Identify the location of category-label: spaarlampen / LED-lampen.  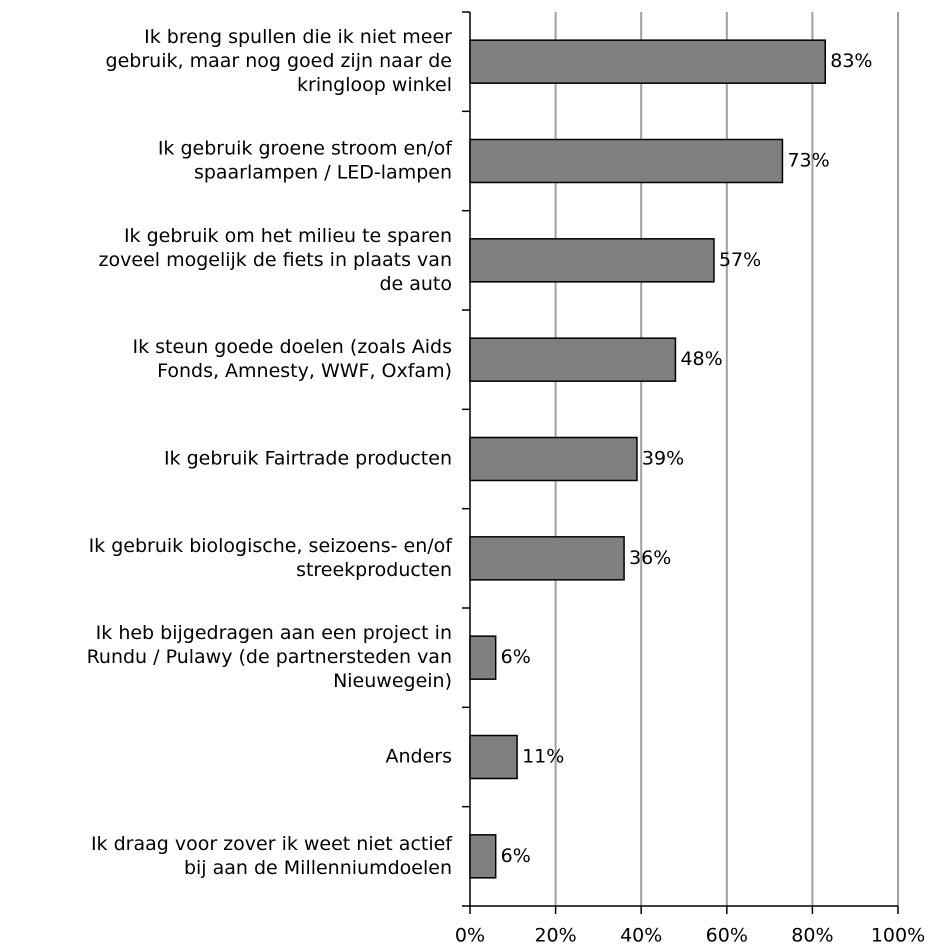
(323, 173).